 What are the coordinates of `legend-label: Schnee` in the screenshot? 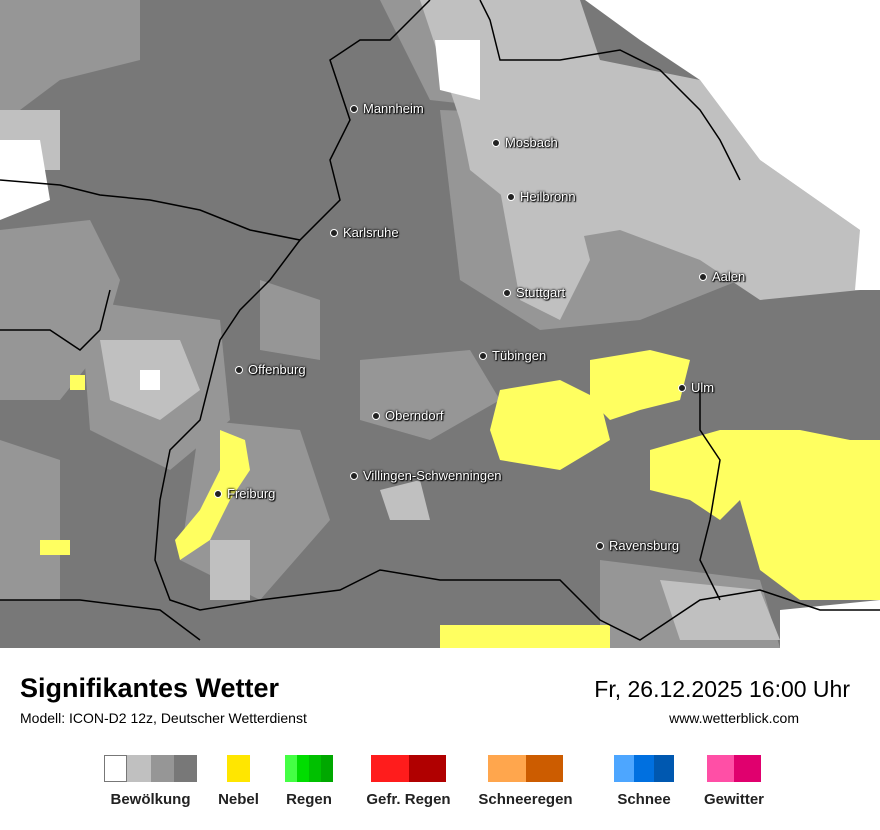 It's located at (644, 799).